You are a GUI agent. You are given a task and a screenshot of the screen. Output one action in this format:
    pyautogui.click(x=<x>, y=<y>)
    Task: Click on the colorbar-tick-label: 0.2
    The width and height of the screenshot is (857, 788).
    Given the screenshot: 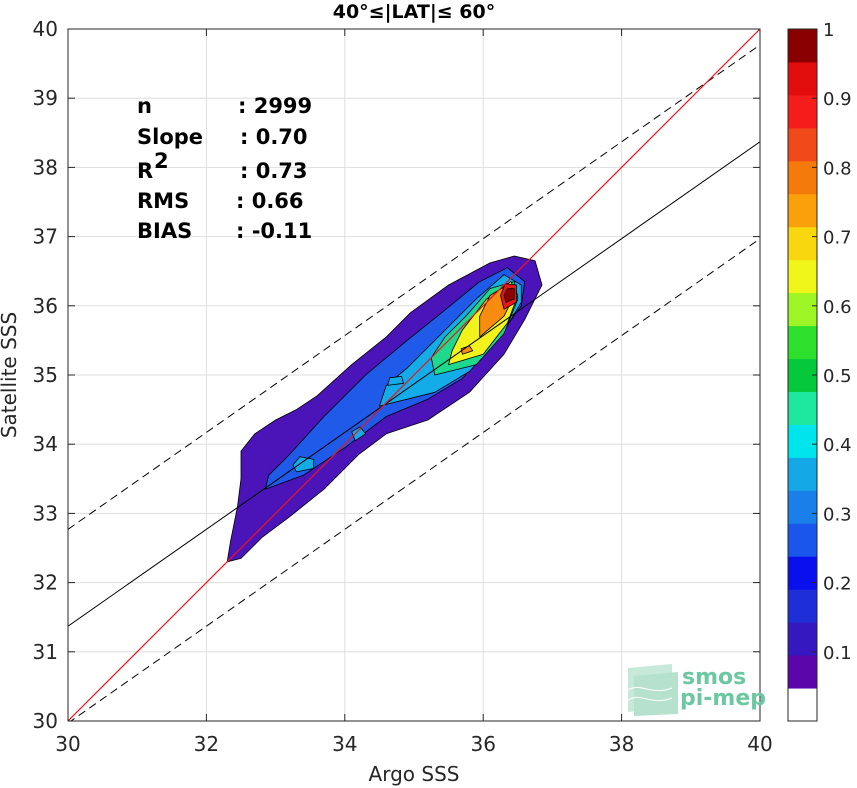 What is the action you would take?
    pyautogui.click(x=837, y=584)
    